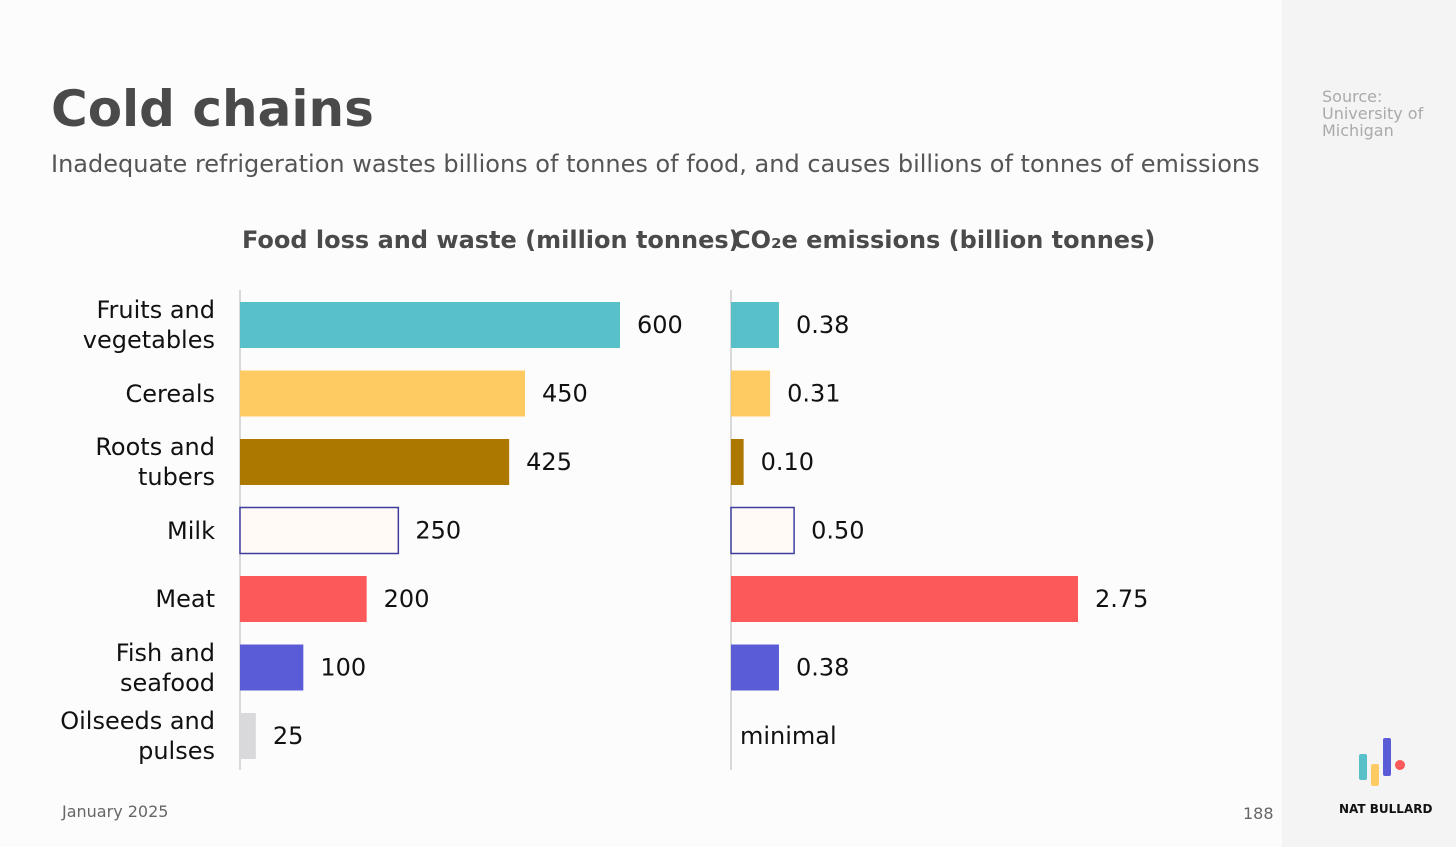  What do you see at coordinates (1121, 599) in the screenshot?
I see `value-label: 2.75` at bounding box center [1121, 599].